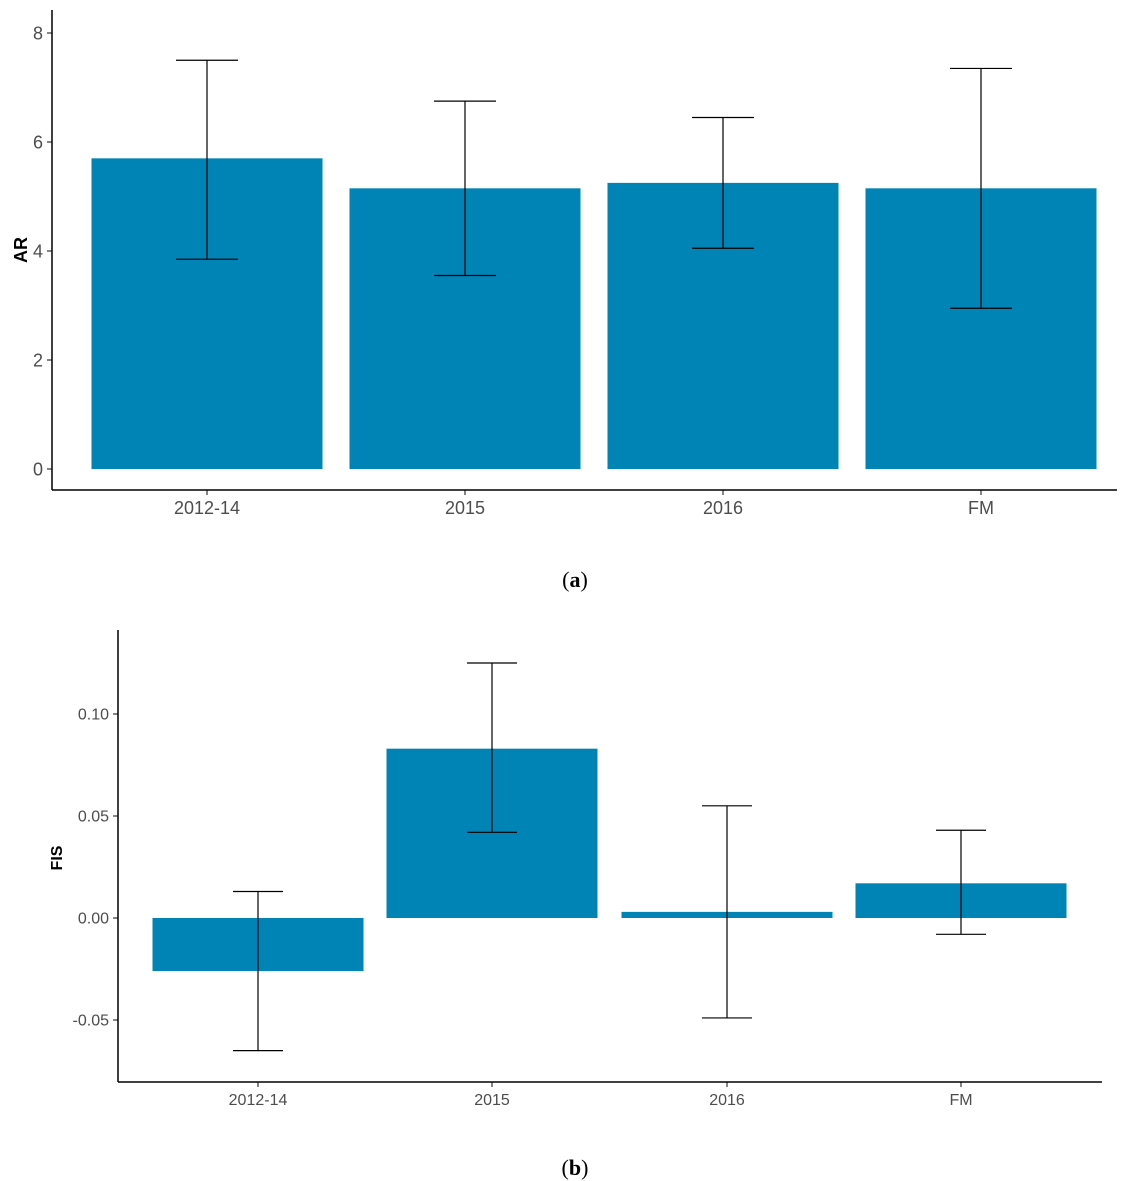 The height and width of the screenshot is (1181, 1130). What do you see at coordinates (38, 142) in the screenshot?
I see `y-tick-label: 6` at bounding box center [38, 142].